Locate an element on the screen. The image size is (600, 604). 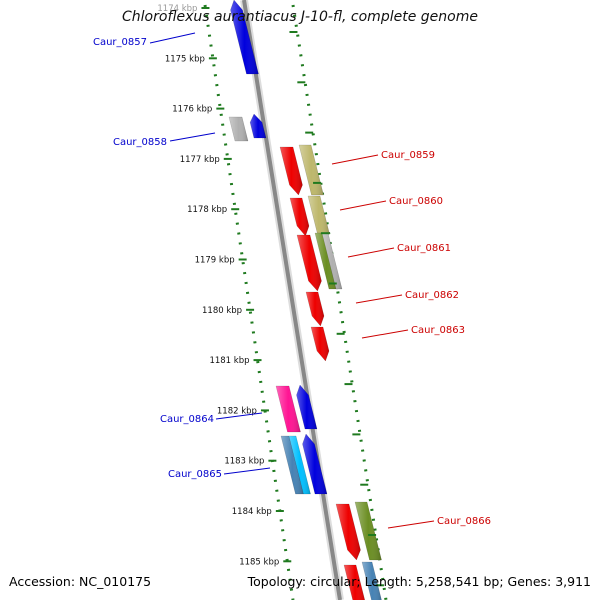
kbp-label: 1177 kbp is located at coordinates (200, 160).